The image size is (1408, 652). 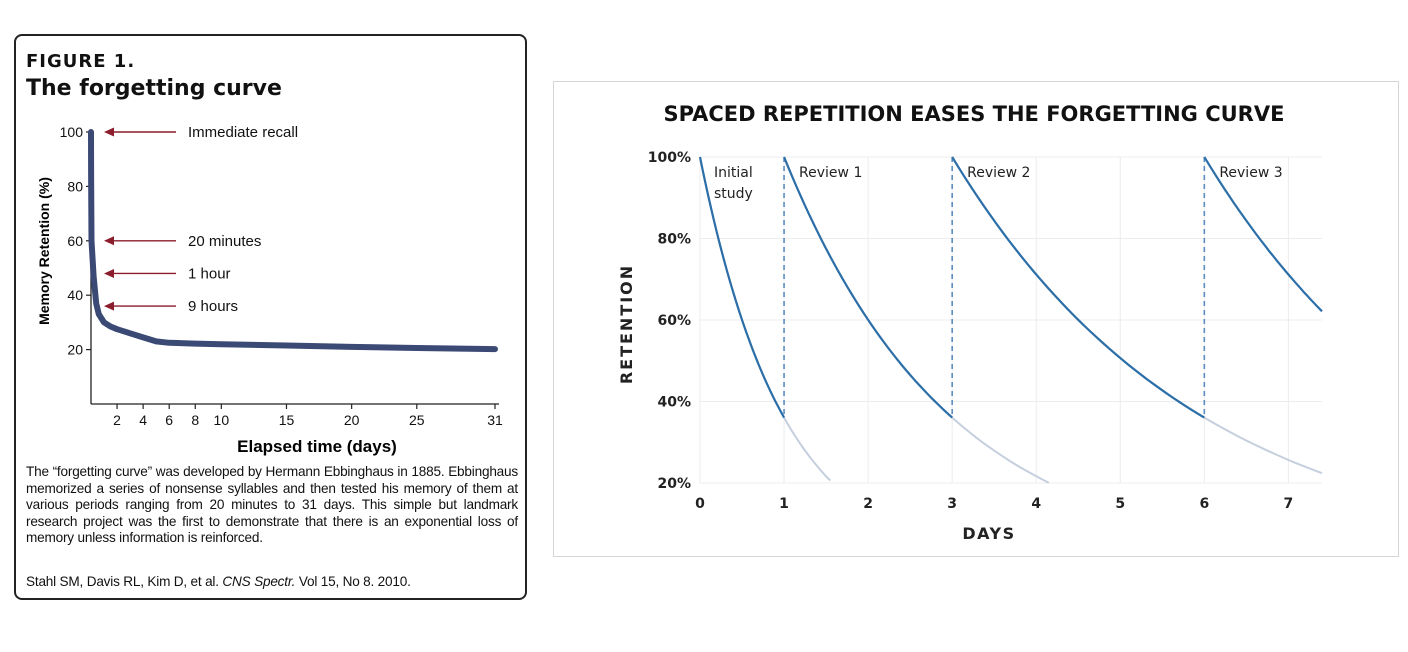 What do you see at coordinates (75, 241) in the screenshot?
I see `y-tick-label: 60` at bounding box center [75, 241].